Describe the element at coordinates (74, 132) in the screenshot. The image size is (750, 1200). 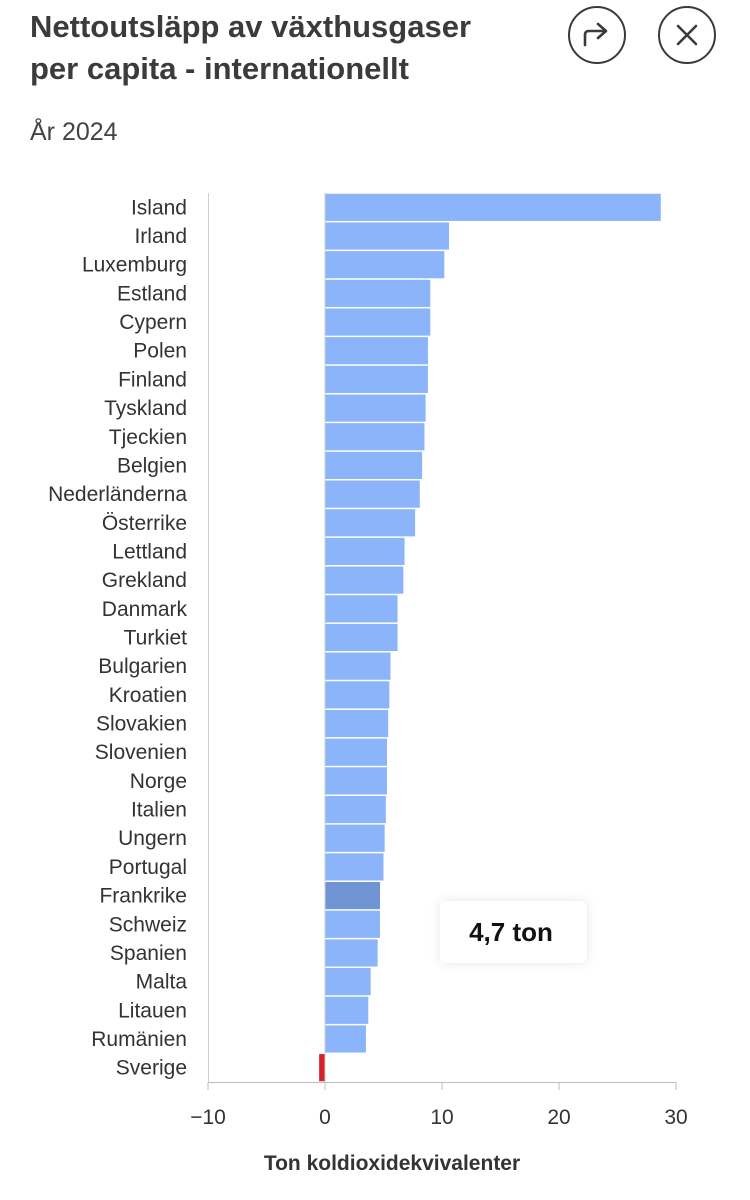
I see `chart-subtitle: År 2024` at that location.